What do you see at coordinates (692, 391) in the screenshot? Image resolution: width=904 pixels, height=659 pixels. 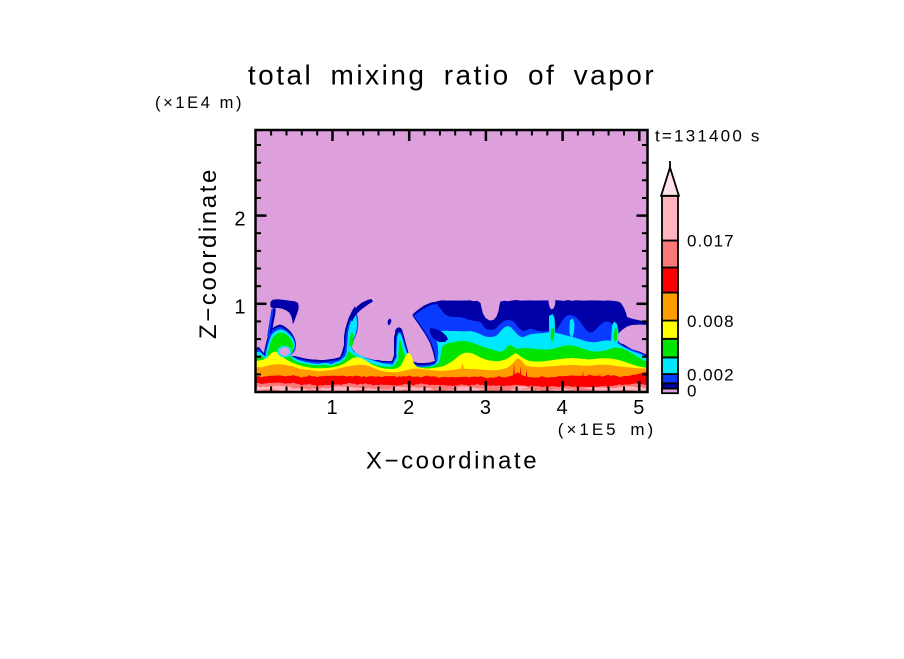 I see `svg-text: 0` at bounding box center [692, 391].